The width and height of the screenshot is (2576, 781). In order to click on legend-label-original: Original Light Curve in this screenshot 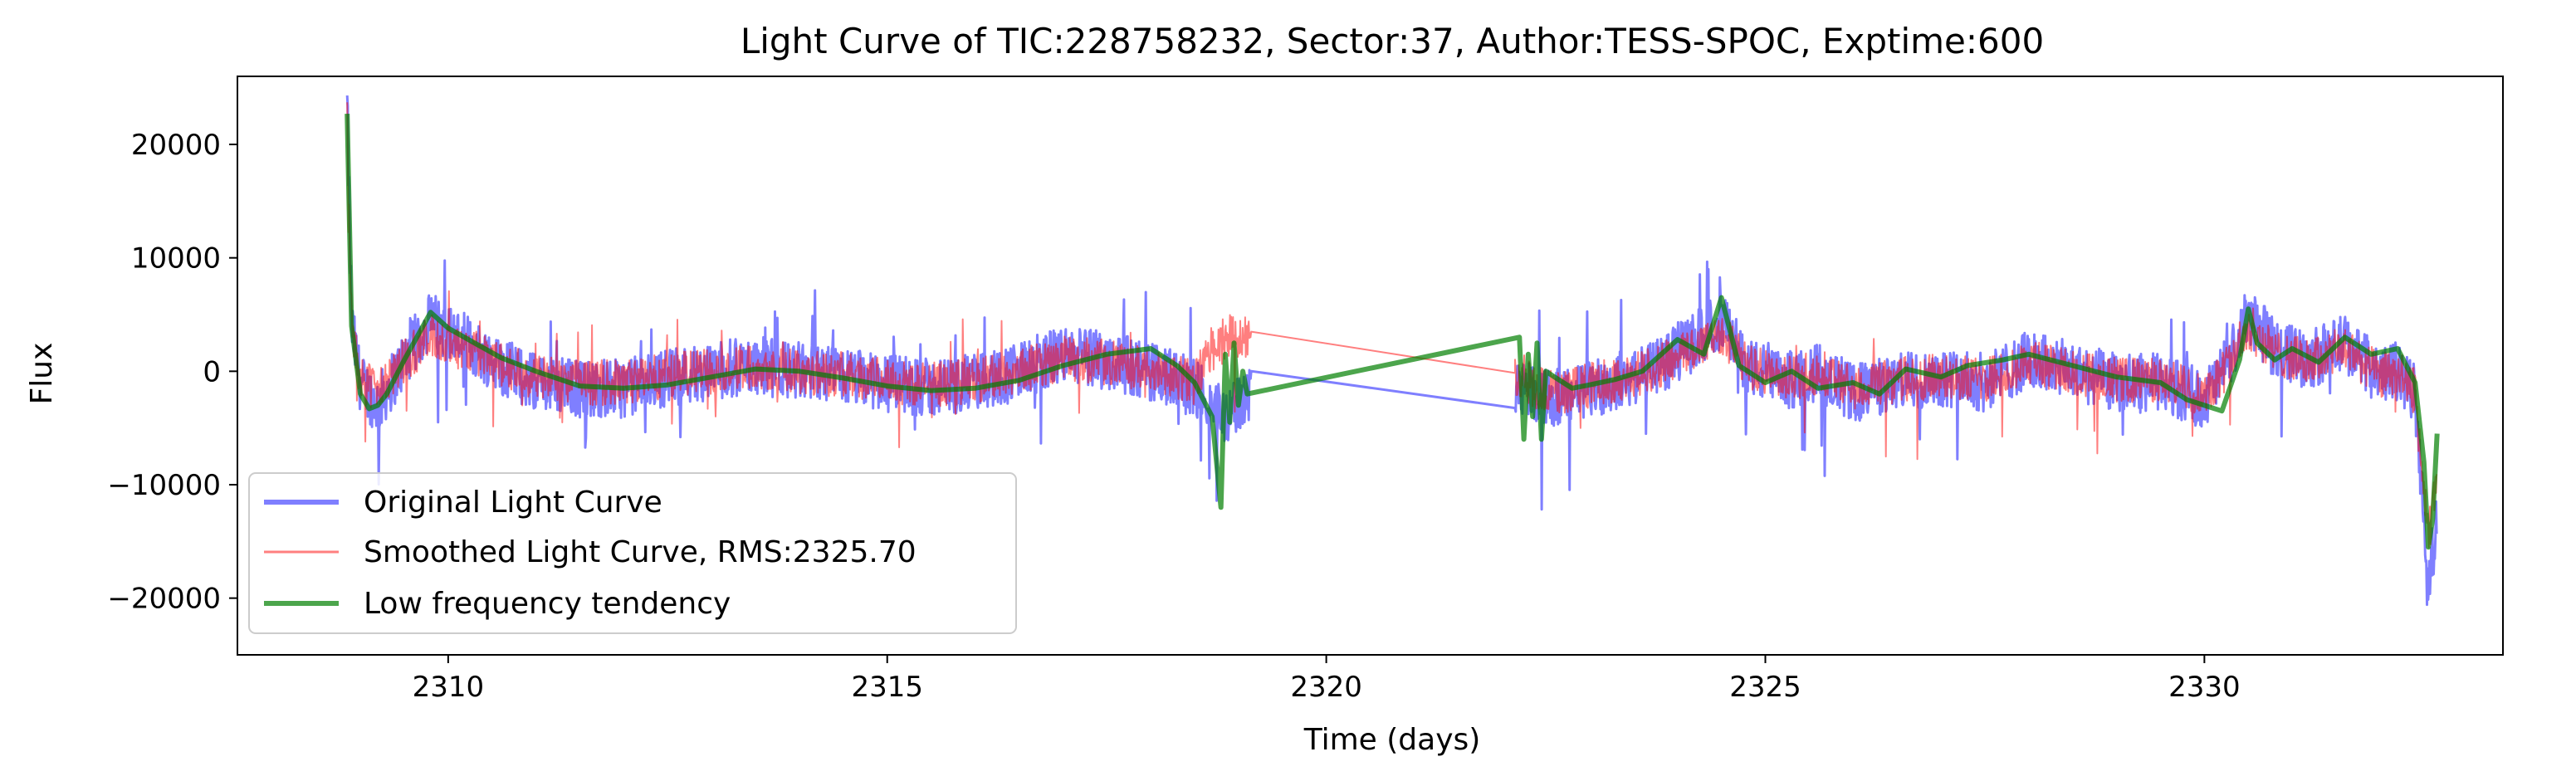, I will do `click(513, 503)`.